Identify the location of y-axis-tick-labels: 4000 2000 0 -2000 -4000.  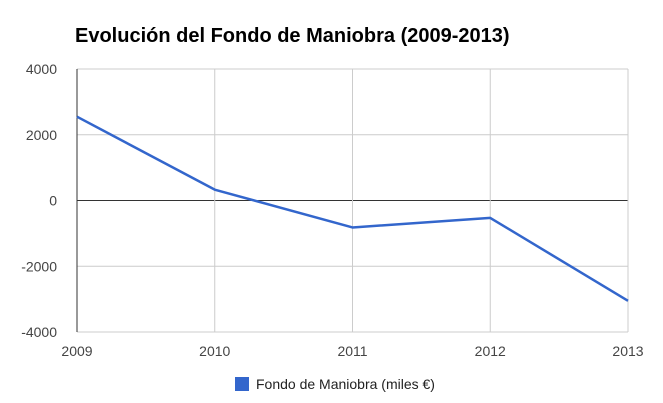
(39, 200).